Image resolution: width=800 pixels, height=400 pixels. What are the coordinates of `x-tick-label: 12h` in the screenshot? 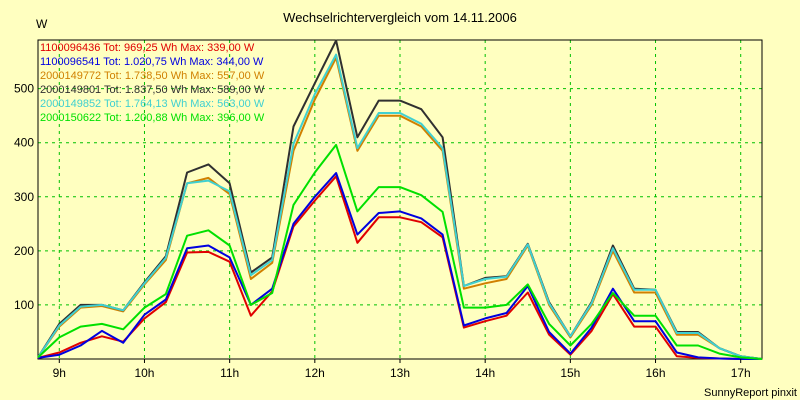 It's located at (315, 373).